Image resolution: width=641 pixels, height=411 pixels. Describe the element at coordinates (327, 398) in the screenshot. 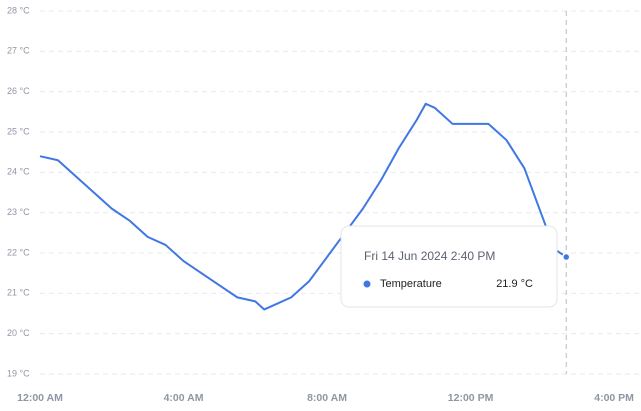

I see `x-tick-label: 8:00 AM` at that location.